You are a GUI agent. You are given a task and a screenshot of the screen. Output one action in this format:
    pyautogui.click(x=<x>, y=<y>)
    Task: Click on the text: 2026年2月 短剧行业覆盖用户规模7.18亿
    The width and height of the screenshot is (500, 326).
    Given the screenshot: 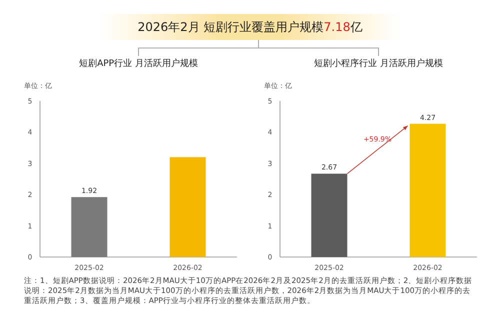 What is the action you would take?
    pyautogui.click(x=250, y=27)
    